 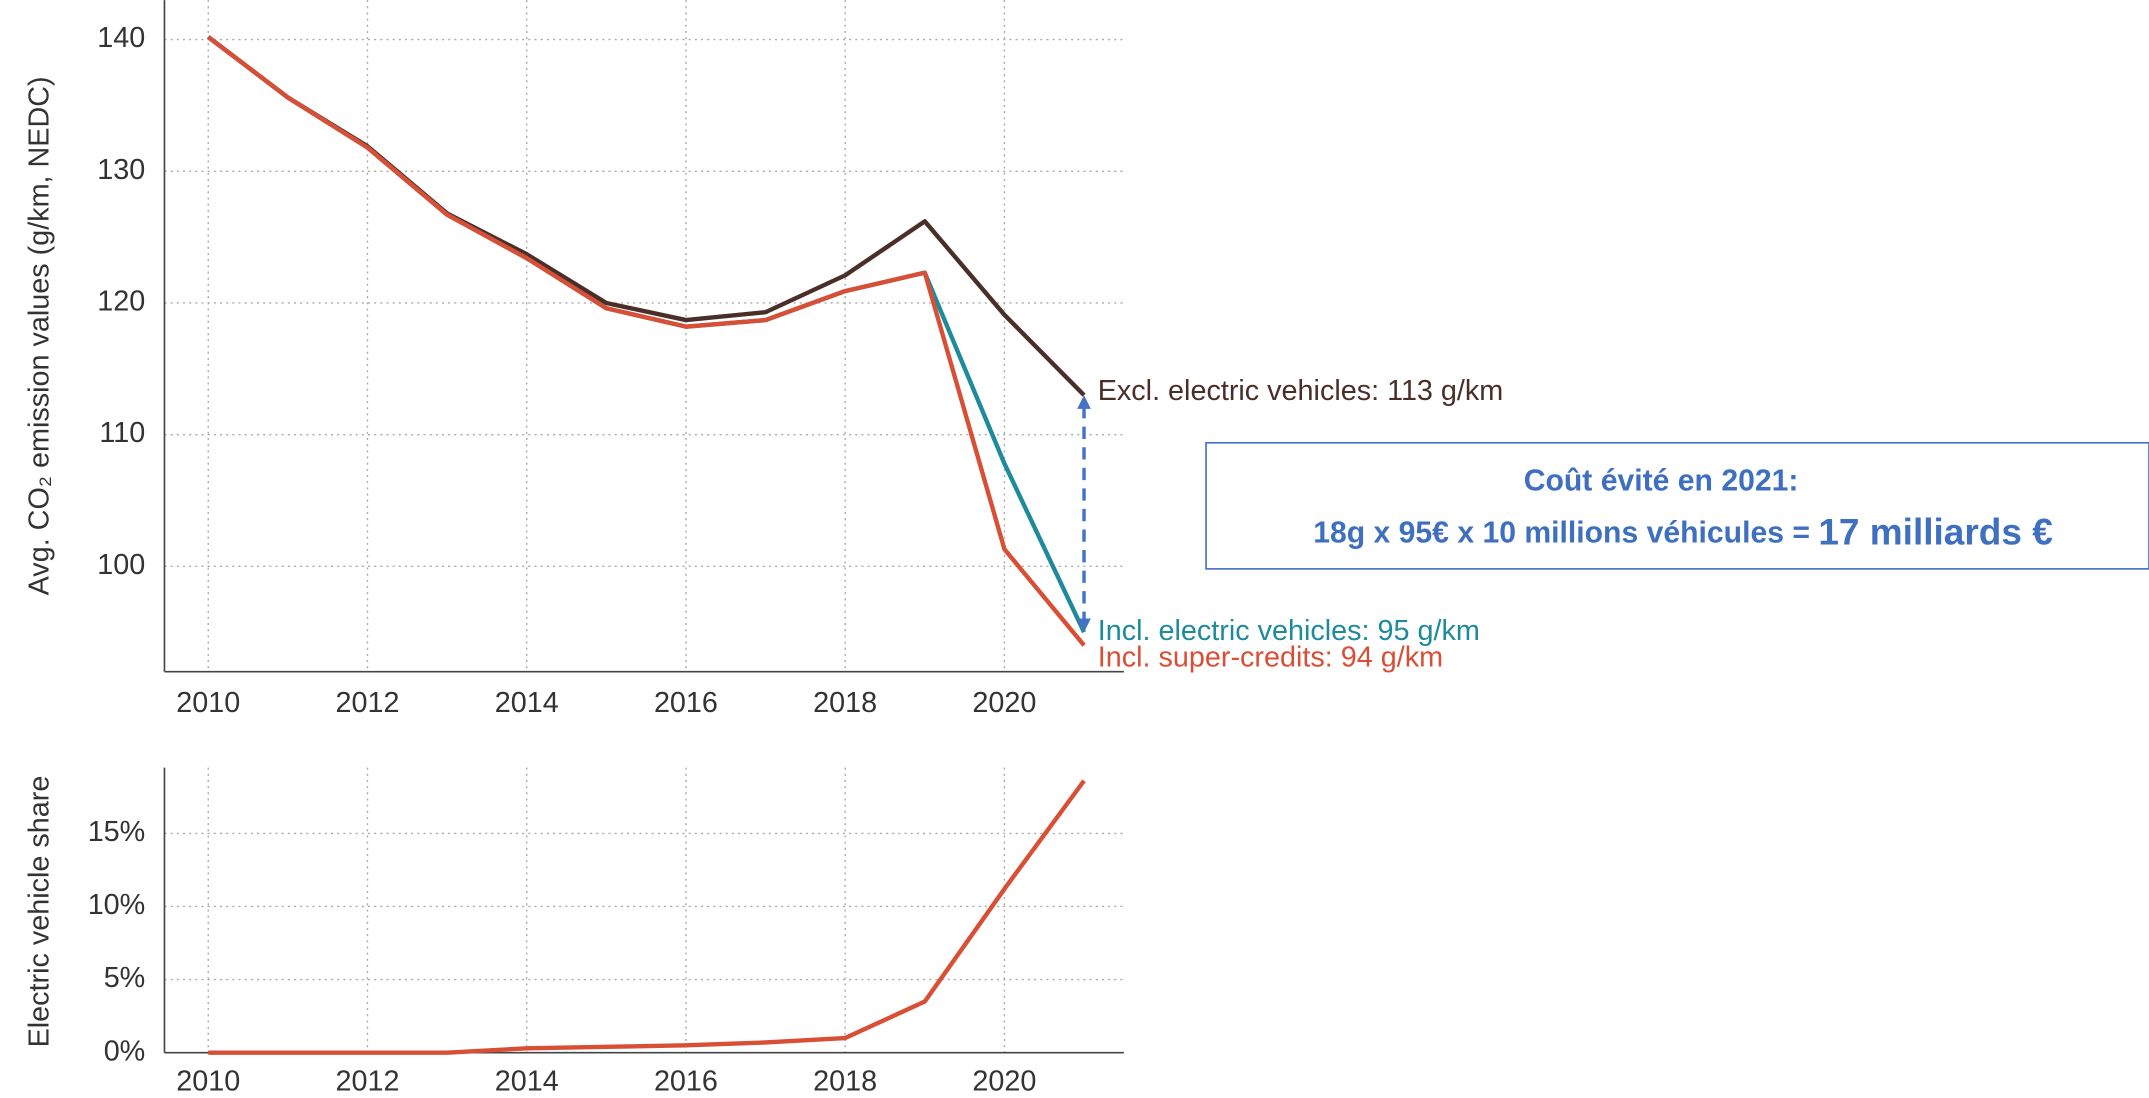 What do you see at coordinates (125, 978) in the screenshot?
I see `y-tick-label: 5%` at bounding box center [125, 978].